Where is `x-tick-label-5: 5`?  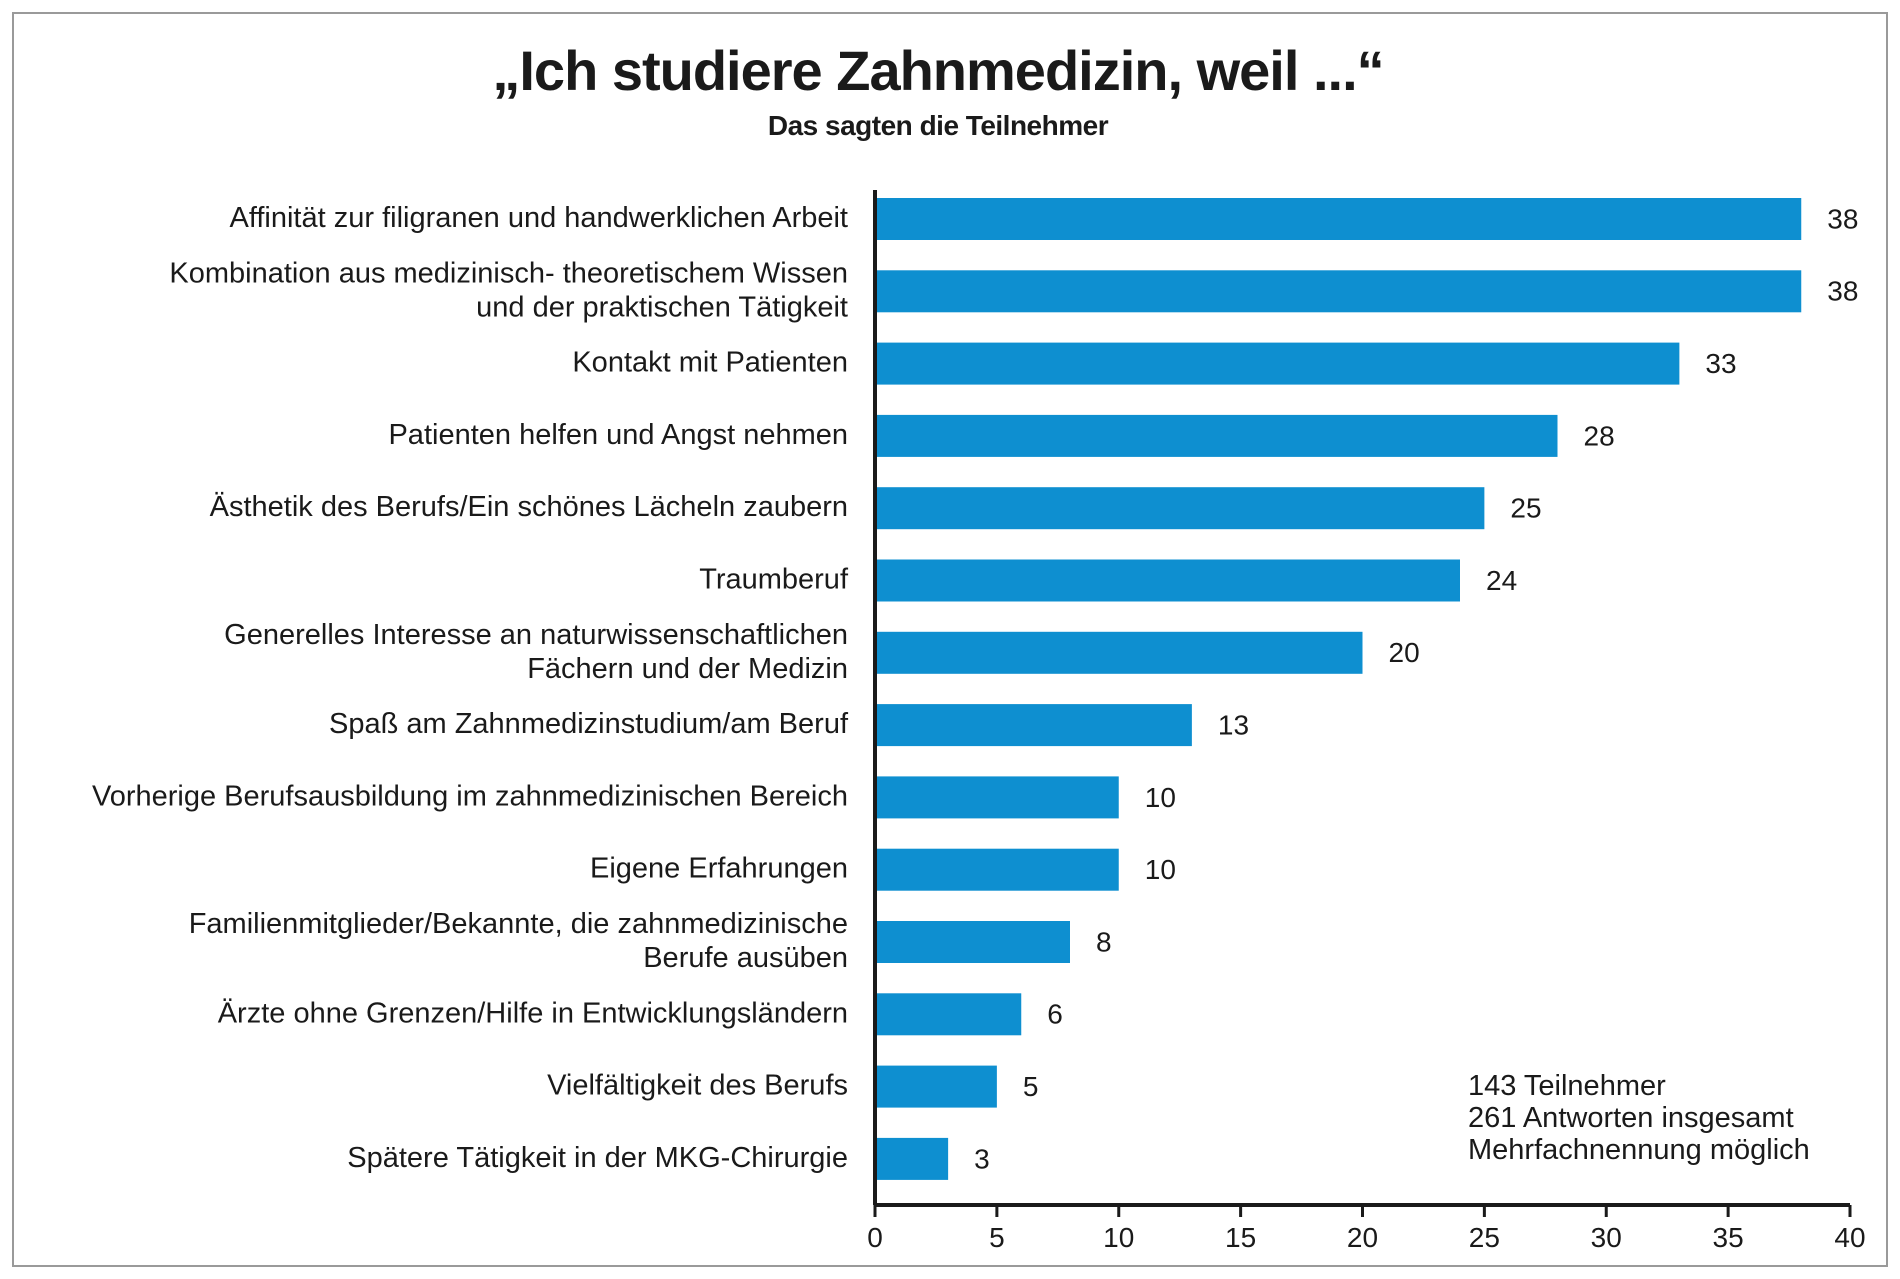
x-tick-label-5: 5 is located at coordinates (997, 1237).